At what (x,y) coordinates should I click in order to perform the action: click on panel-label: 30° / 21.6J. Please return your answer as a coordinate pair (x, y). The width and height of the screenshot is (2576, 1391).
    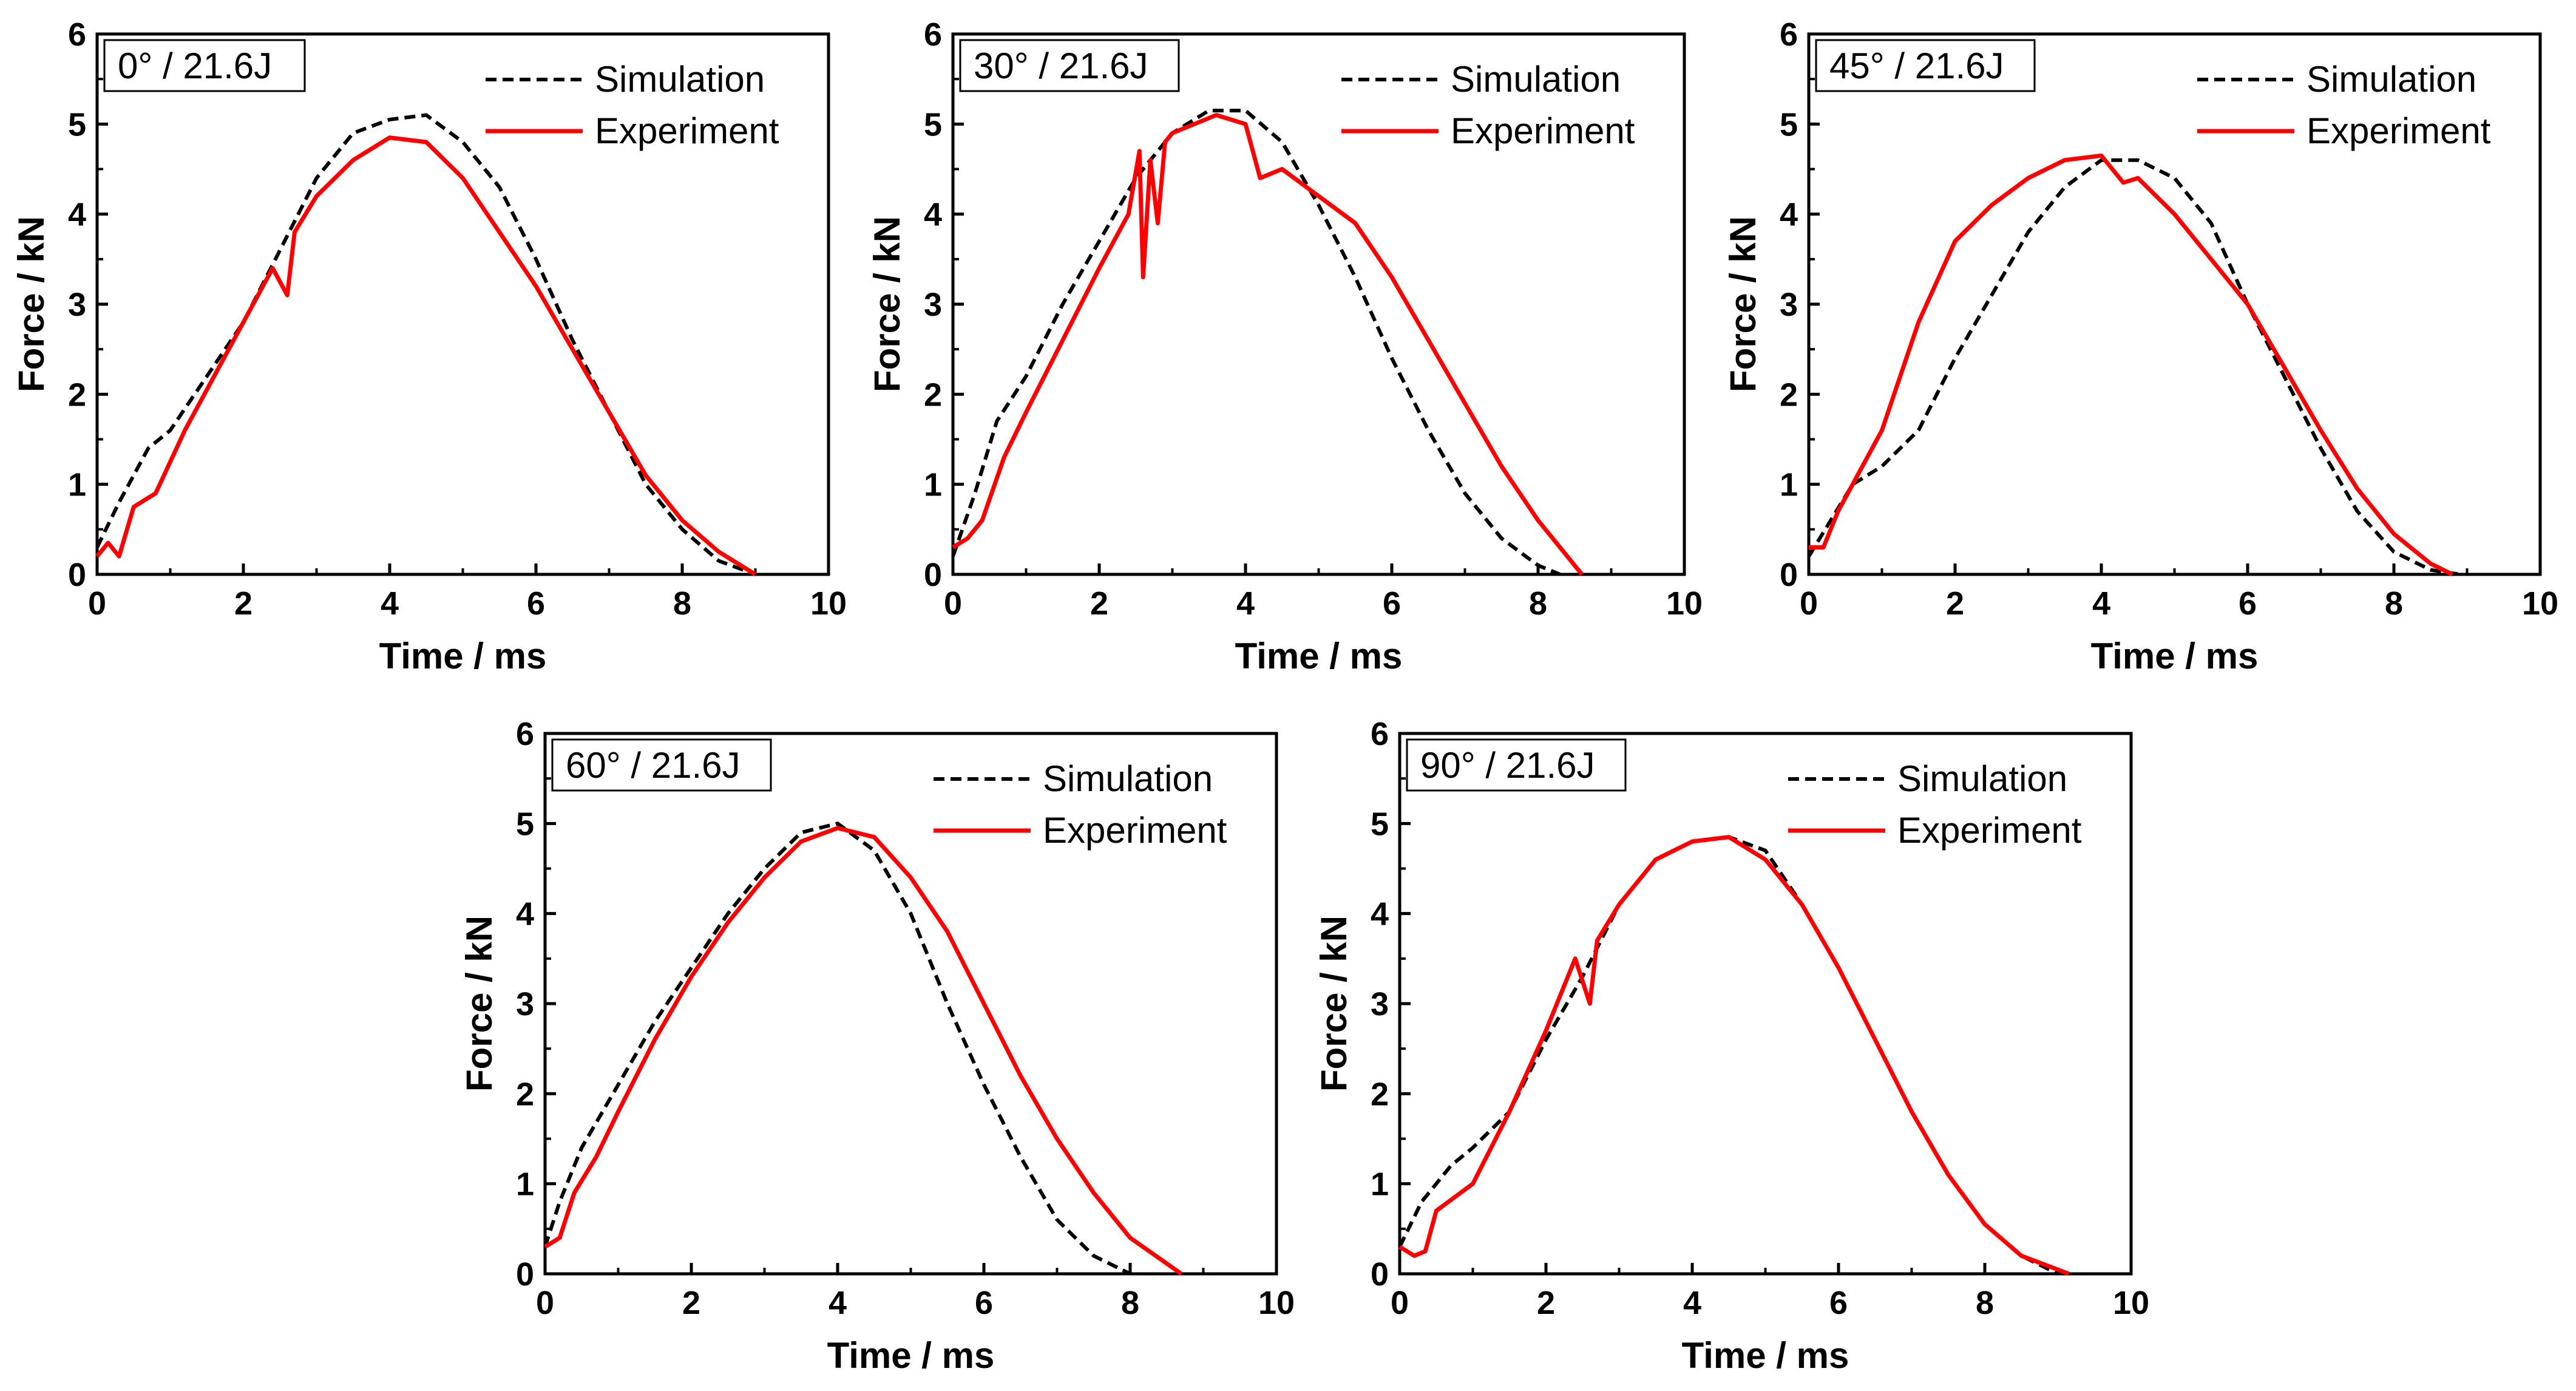
    Looking at the image, I should click on (1061, 66).